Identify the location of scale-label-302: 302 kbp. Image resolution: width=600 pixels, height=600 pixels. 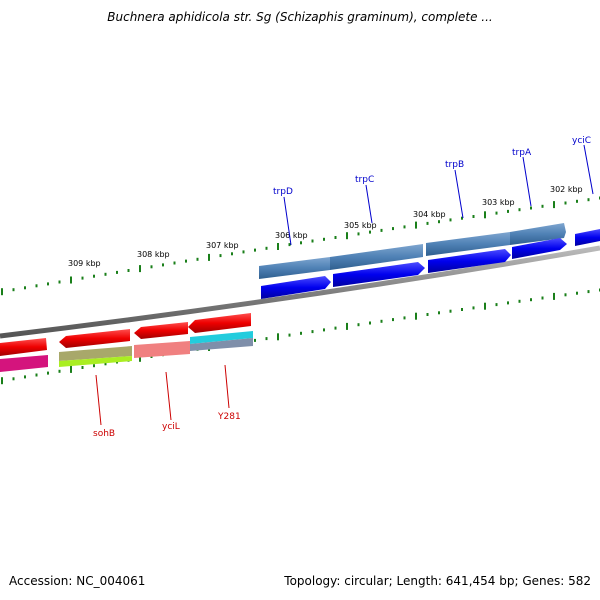
(566, 189).